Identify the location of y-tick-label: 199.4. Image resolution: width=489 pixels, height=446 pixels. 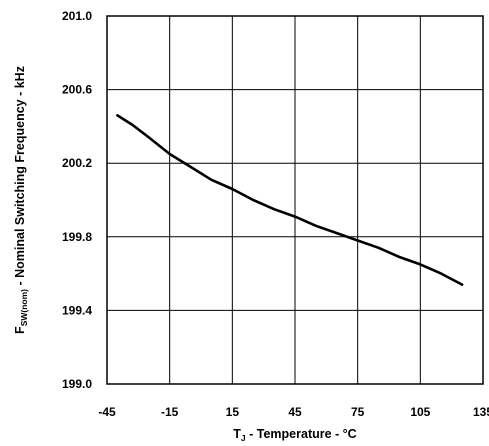
(77, 310).